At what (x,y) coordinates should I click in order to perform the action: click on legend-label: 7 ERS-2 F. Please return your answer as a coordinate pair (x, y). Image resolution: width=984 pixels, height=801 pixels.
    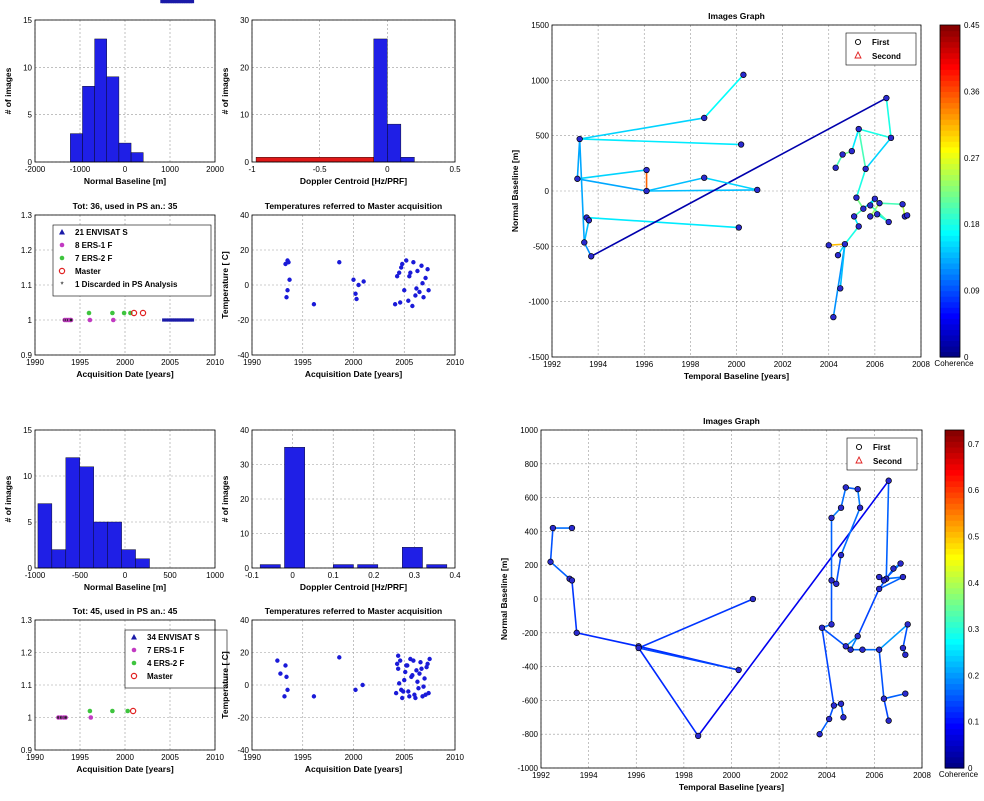
    Looking at the image, I should click on (93, 258).